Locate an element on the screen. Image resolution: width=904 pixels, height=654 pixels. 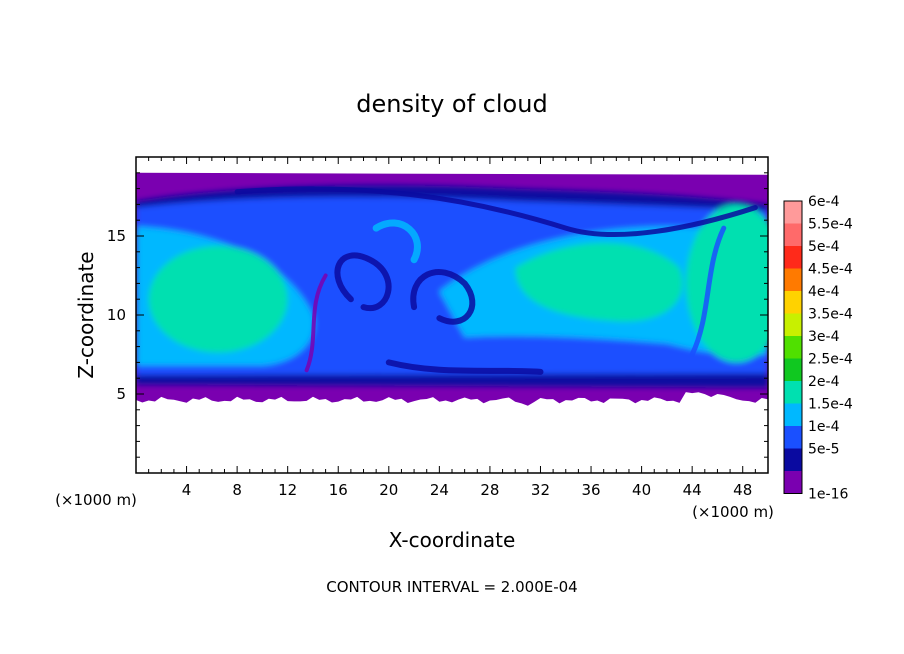
x-tick-label: 48 is located at coordinates (742, 490).